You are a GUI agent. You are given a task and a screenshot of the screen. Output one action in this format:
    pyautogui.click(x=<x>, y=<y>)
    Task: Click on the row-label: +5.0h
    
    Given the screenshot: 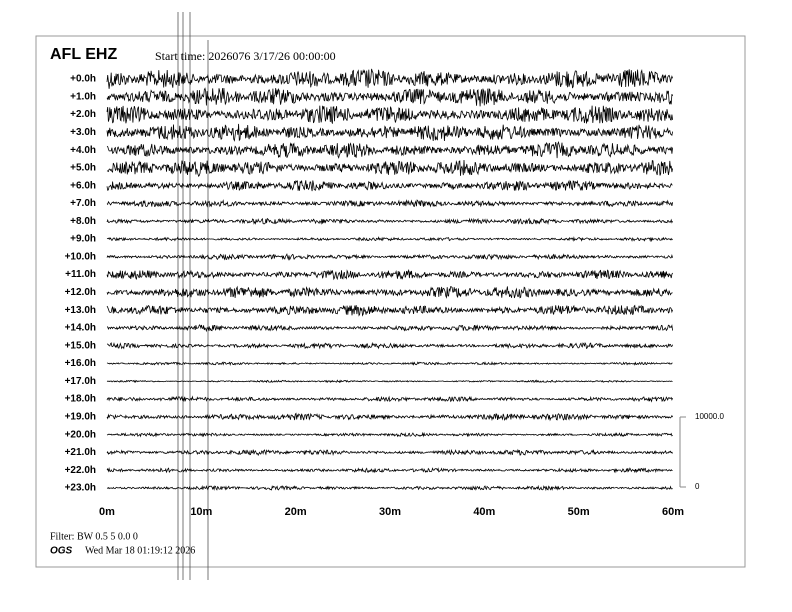 What is the action you would take?
    pyautogui.click(x=83, y=168)
    